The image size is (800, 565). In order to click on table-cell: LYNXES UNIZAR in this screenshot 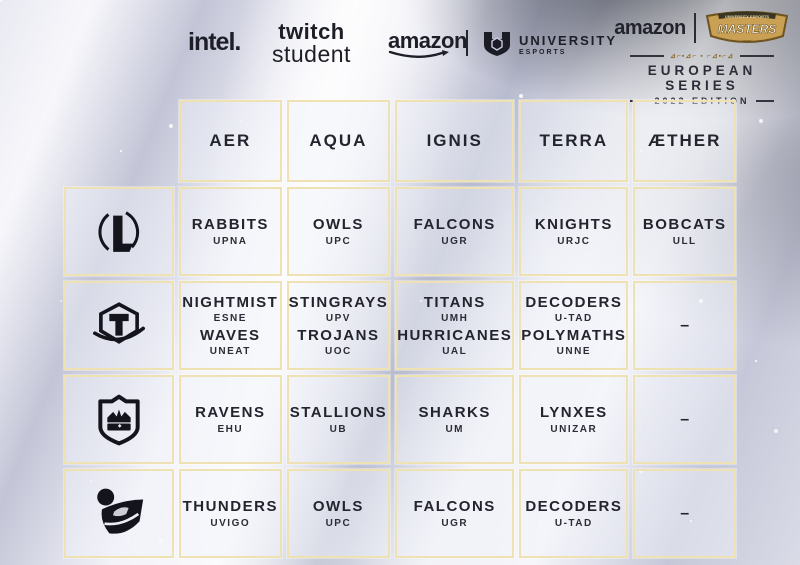, I will do `click(574, 419)`.